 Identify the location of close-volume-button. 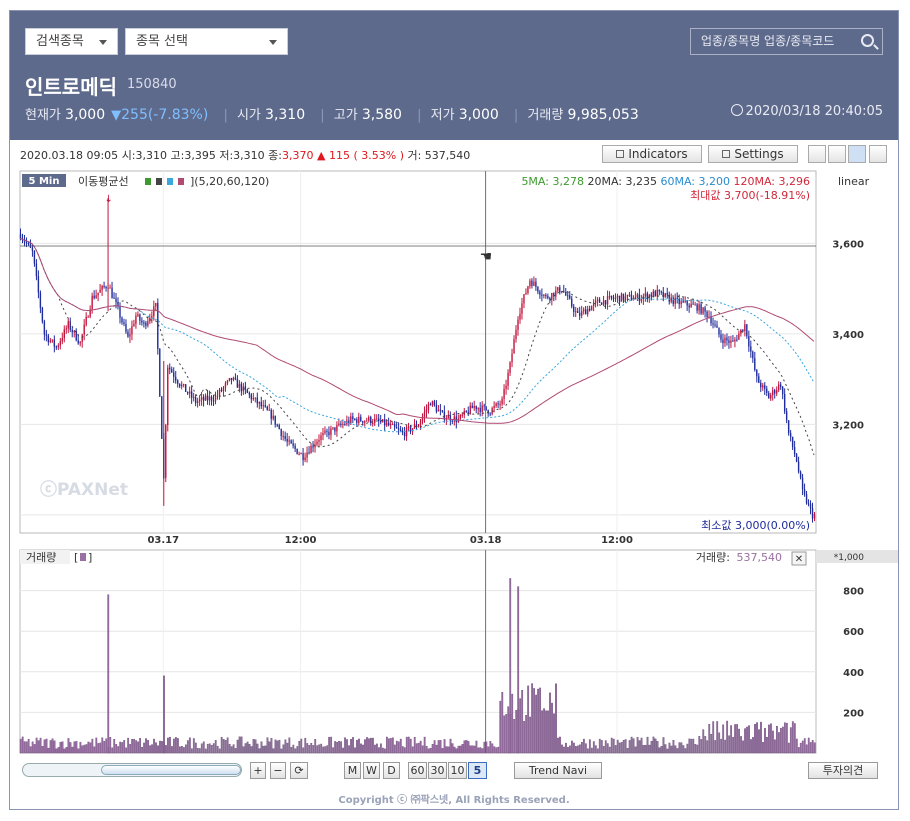
(799, 558).